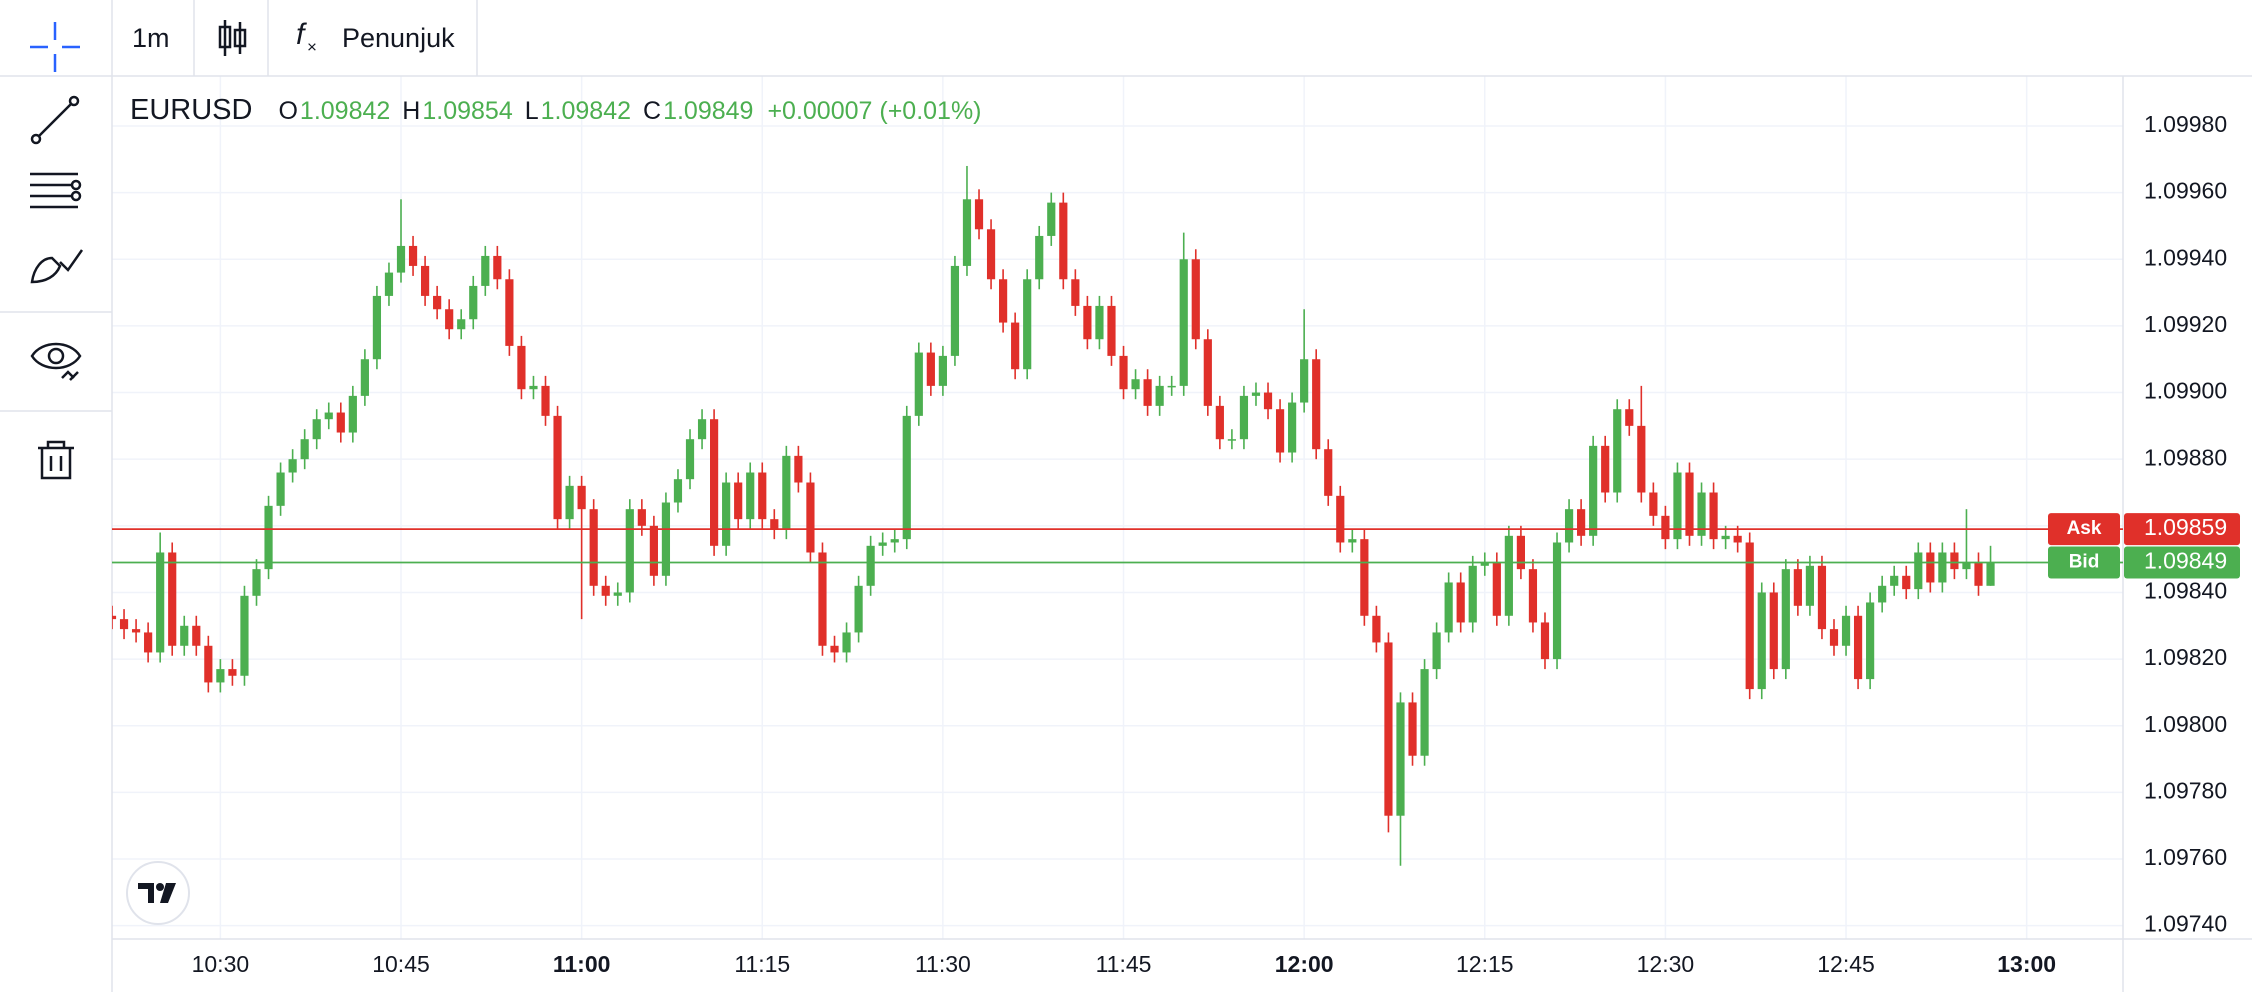 This screenshot has height=992, width=2252. I want to click on trend-line-tool, so click(55, 120).